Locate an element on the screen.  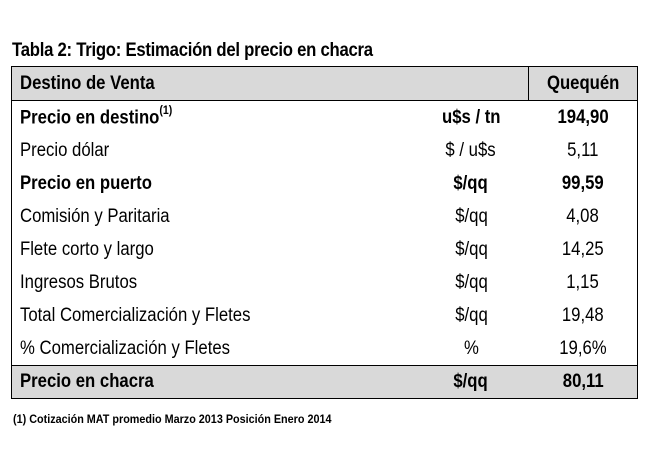
row-concept: Precio en puerto is located at coordinates (212, 183).